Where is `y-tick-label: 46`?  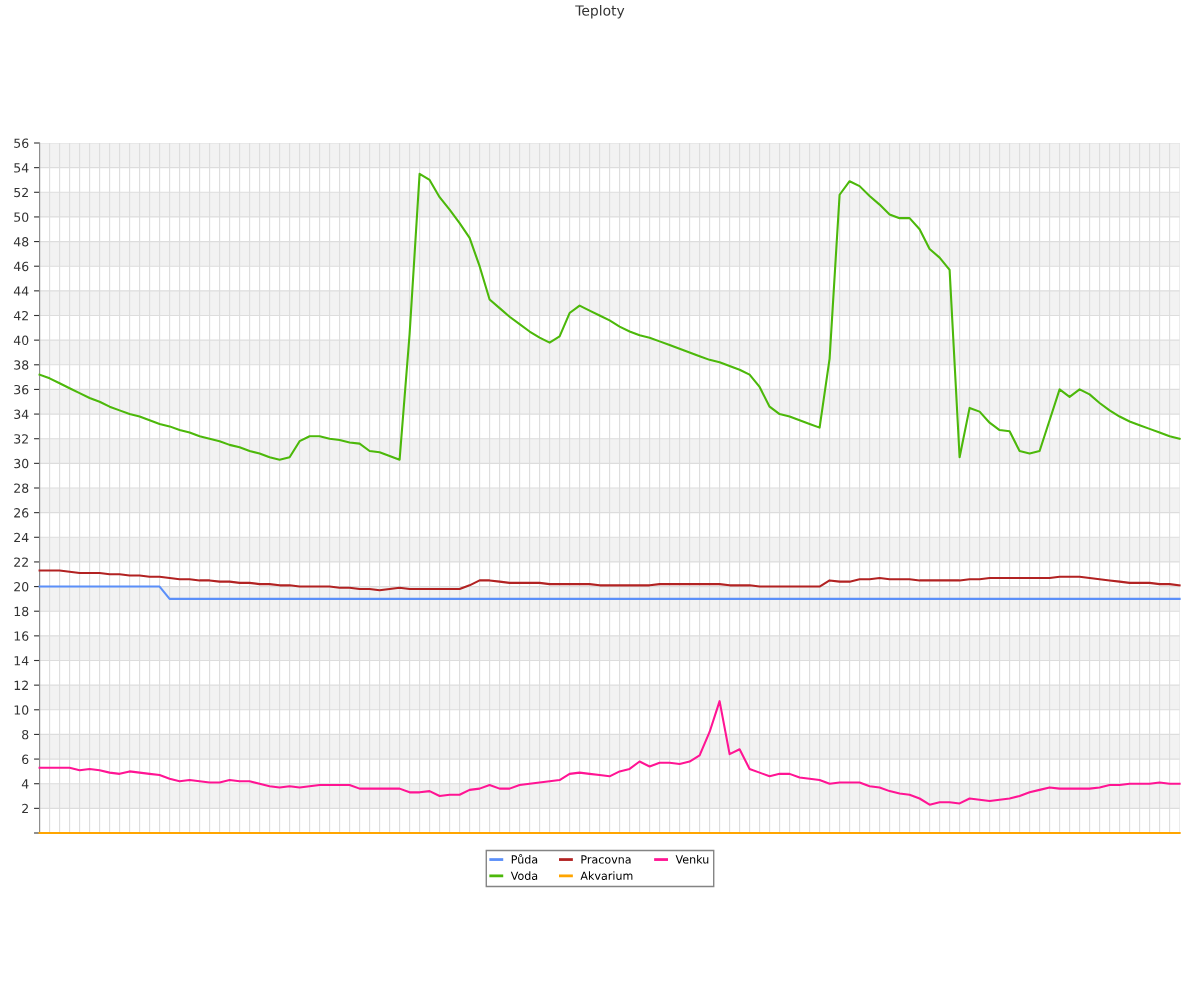
y-tick-label: 46 is located at coordinates (21, 266).